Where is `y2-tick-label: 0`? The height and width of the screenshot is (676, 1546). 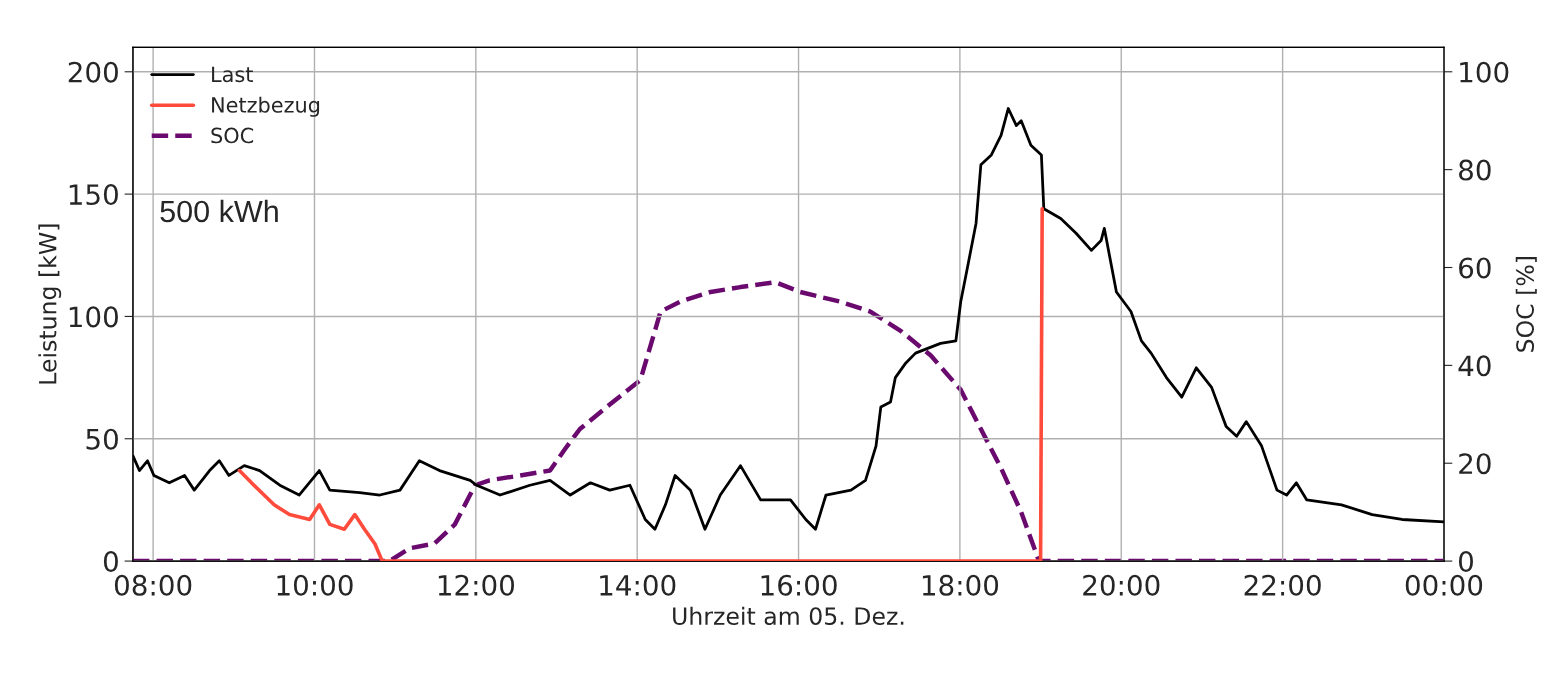 y2-tick-label: 0 is located at coordinates (1465, 562).